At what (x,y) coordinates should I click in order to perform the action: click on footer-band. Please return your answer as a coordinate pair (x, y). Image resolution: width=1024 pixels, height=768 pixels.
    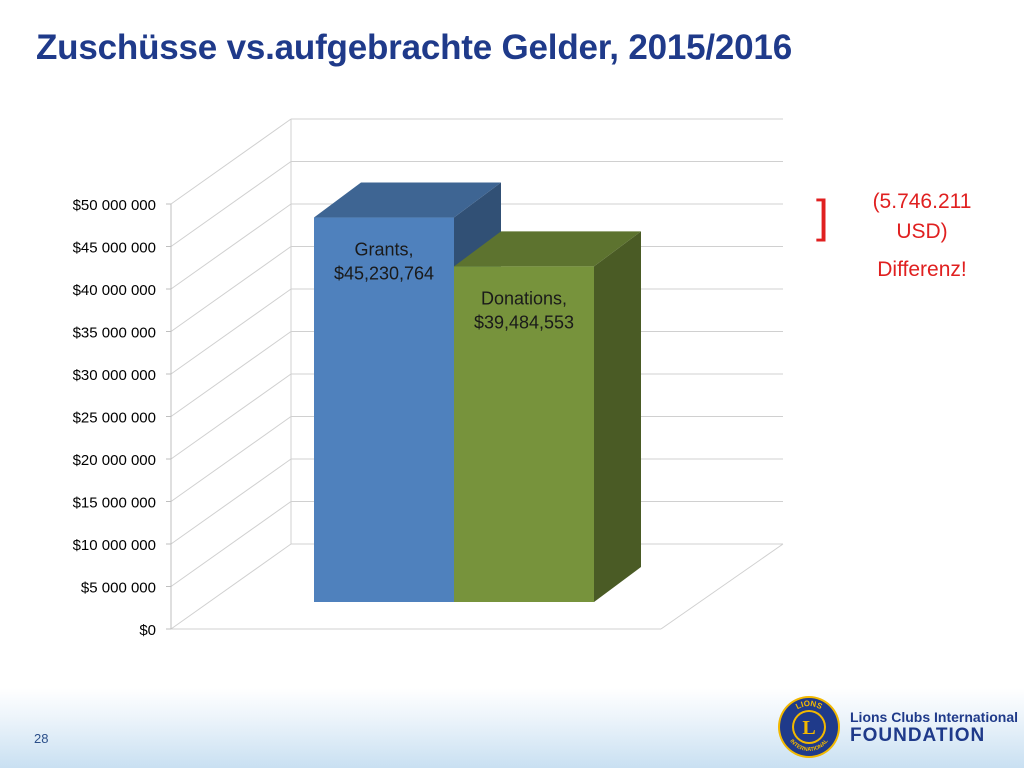
    Looking at the image, I should click on (512, 728).